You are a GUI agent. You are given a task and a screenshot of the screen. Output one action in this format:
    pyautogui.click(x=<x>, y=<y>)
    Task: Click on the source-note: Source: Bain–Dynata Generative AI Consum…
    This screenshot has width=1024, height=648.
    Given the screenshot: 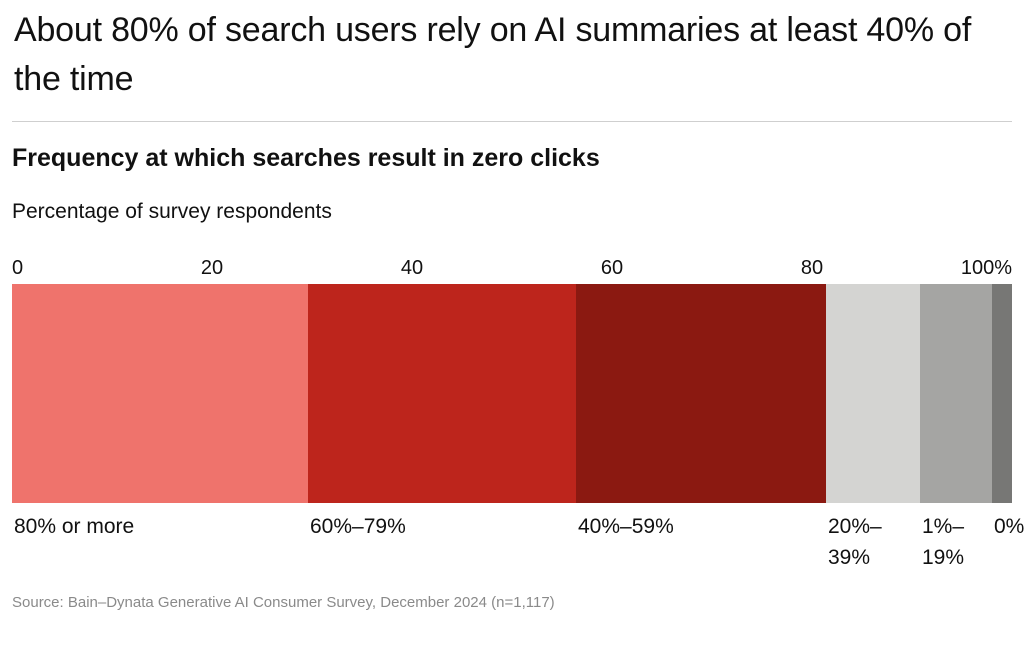 What is the action you would take?
    pyautogui.click(x=283, y=602)
    